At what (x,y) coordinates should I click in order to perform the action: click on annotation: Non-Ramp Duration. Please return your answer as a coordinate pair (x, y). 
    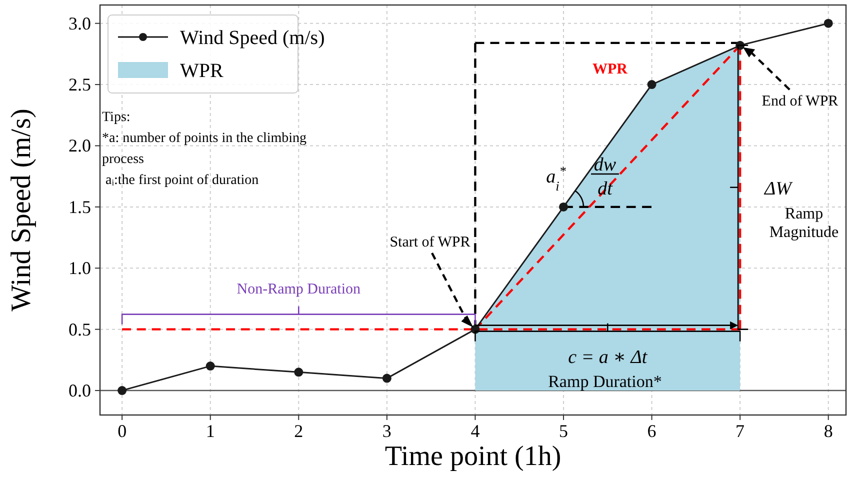
    Looking at the image, I should click on (298, 290).